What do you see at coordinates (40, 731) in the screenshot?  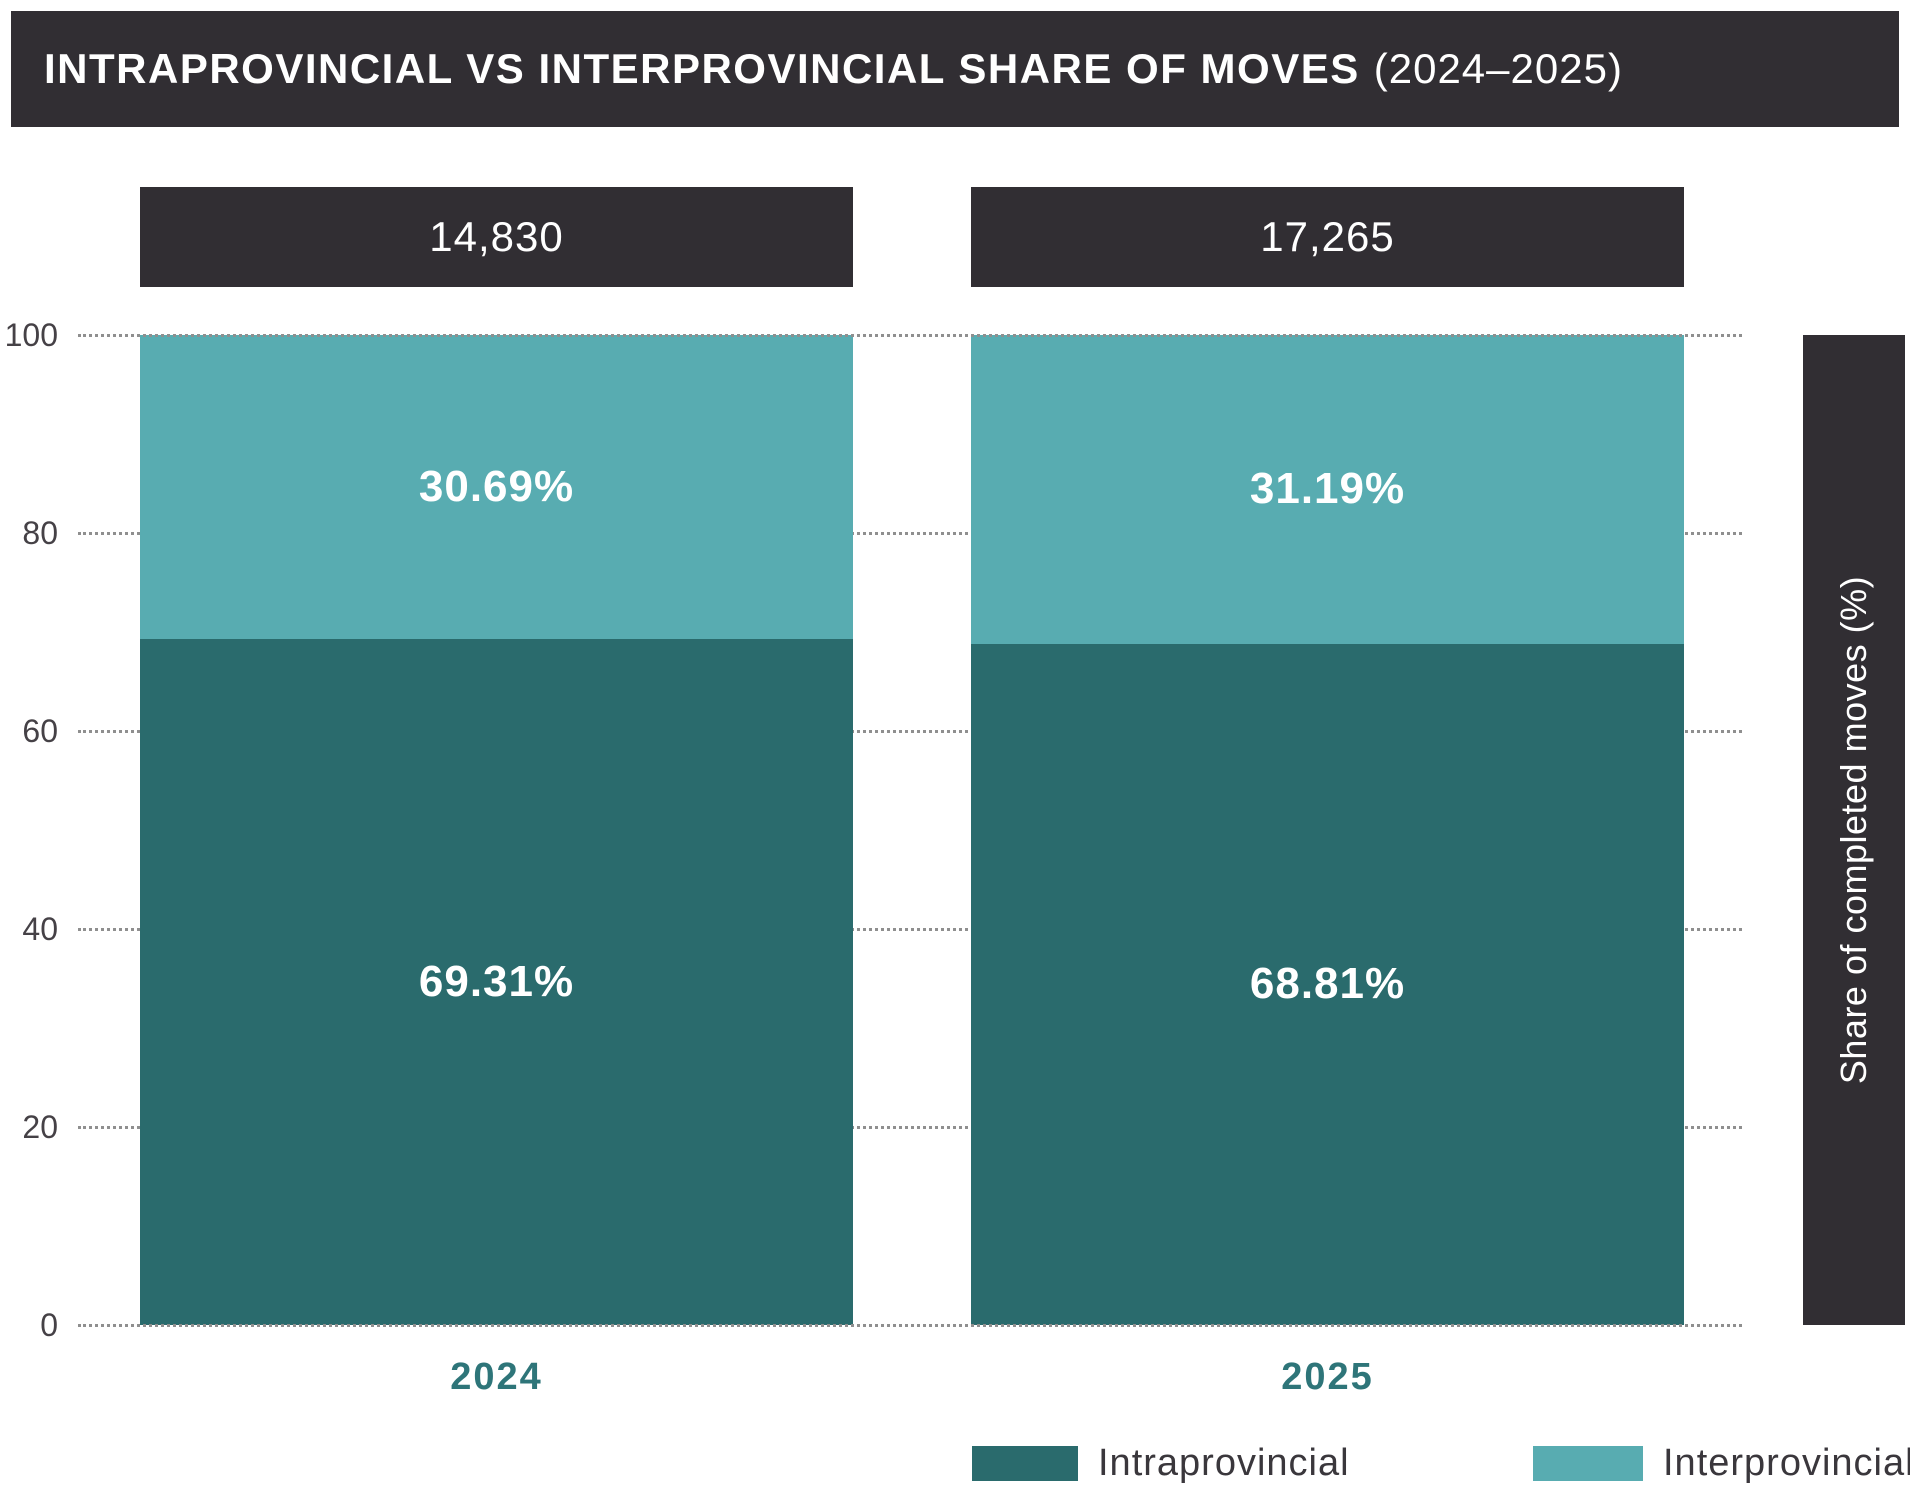 I see `ytick-60: 60` at bounding box center [40, 731].